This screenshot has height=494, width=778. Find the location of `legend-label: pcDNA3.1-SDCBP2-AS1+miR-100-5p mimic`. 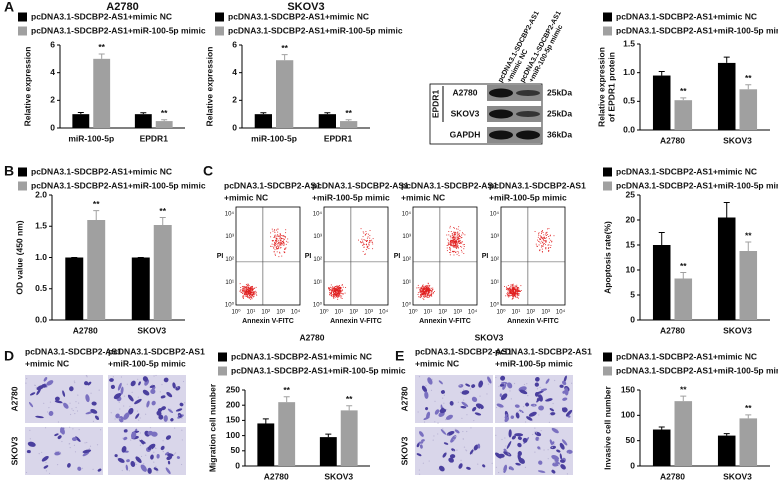

legend-label: pcDNA3.1-SDCBP2-AS1+miR-100-5p mimic is located at coordinates (315, 30).